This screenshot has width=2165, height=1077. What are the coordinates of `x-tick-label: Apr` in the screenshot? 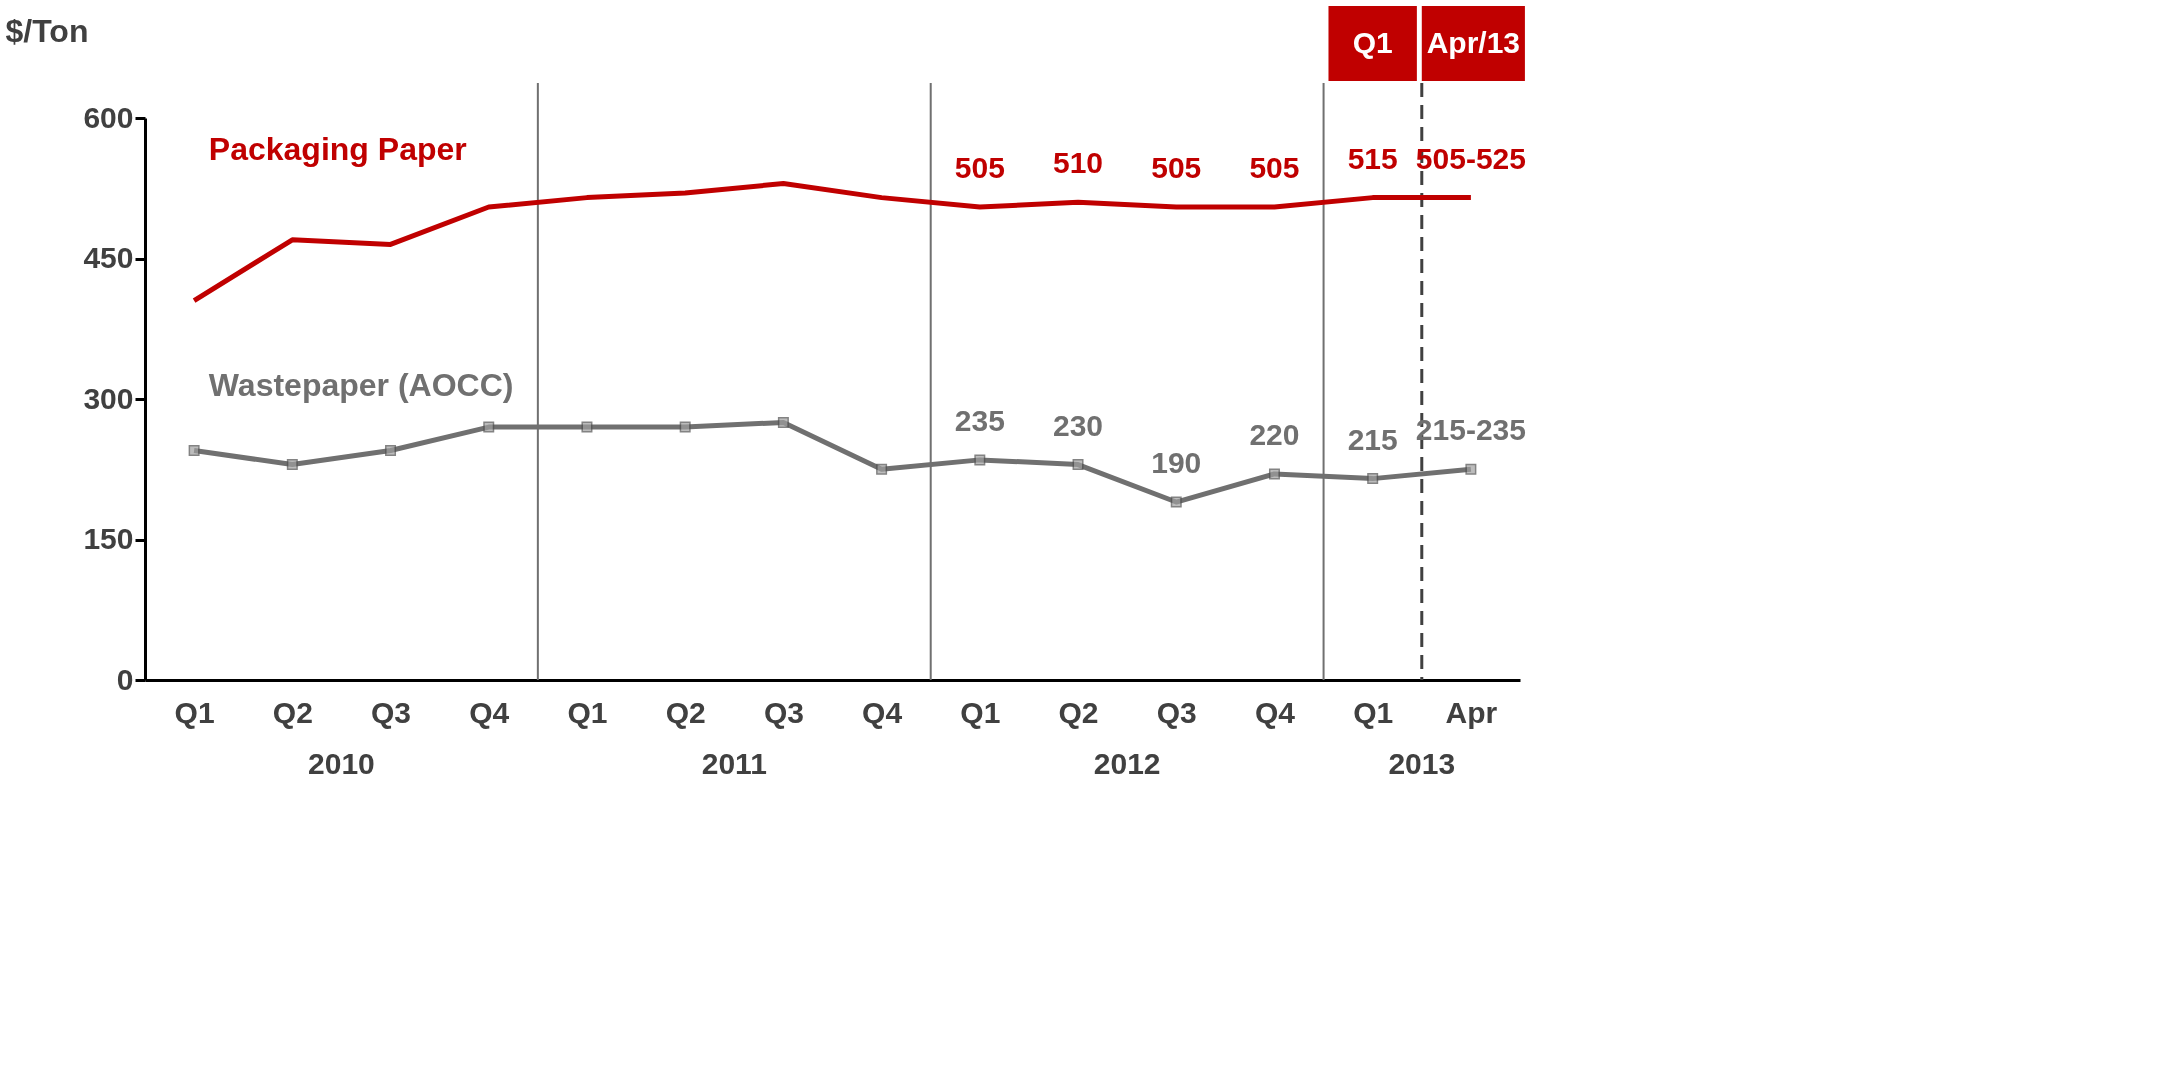 It's located at (1471, 712).